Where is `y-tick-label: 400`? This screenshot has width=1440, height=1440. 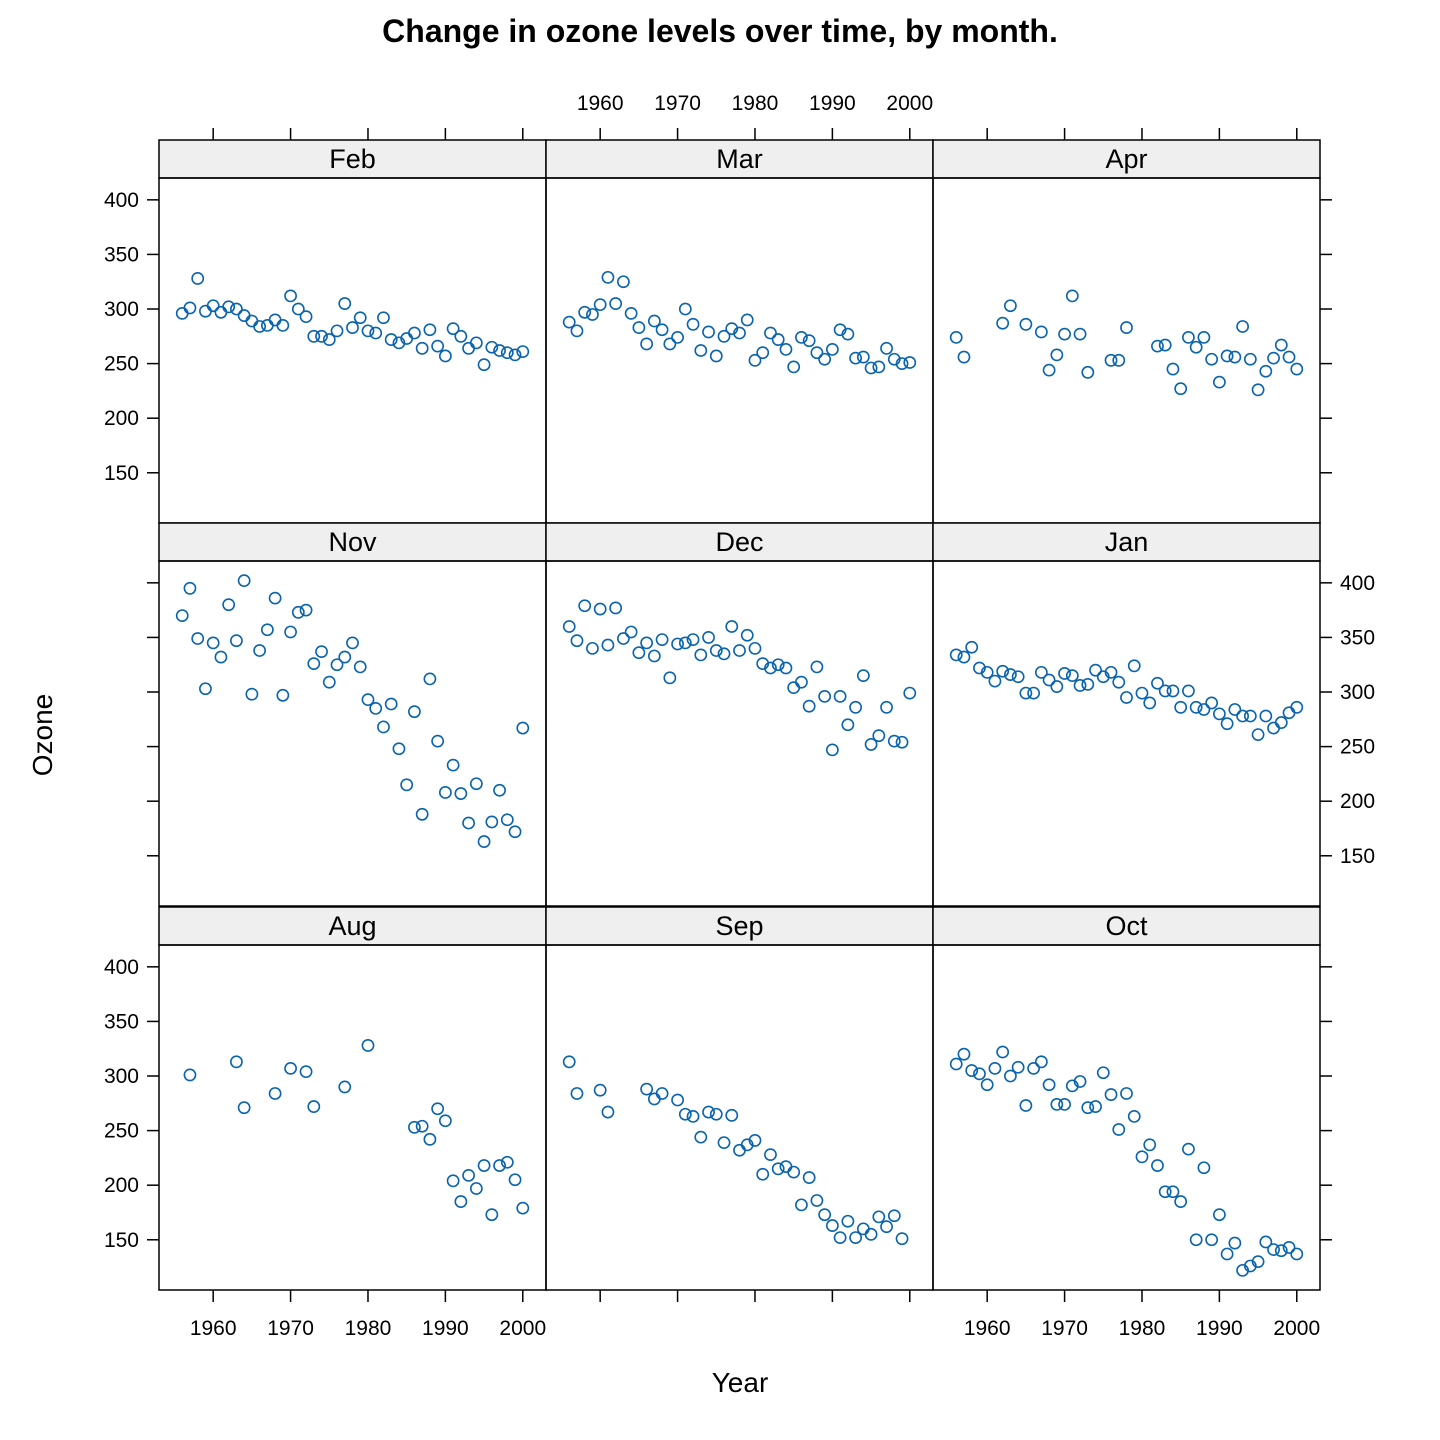
y-tick-label: 400 is located at coordinates (1357, 583).